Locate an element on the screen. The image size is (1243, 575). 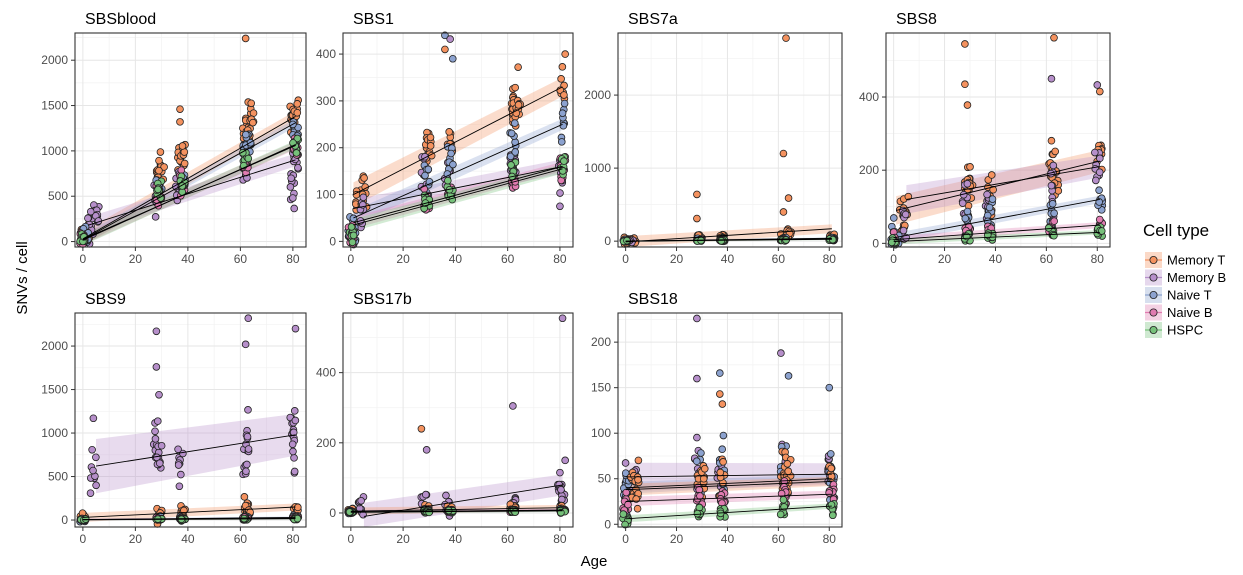
panel-sbs18: 0 20 40 60 80 0 50 100 150 200 SBS18 is located at coordinates (717, 418).